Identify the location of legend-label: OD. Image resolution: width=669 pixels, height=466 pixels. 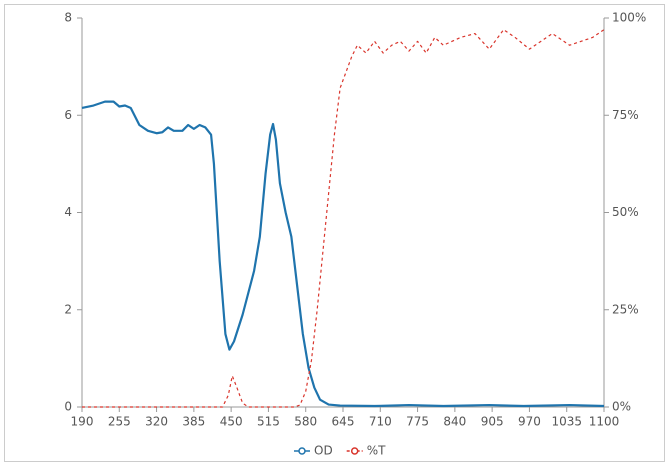
(323, 451).